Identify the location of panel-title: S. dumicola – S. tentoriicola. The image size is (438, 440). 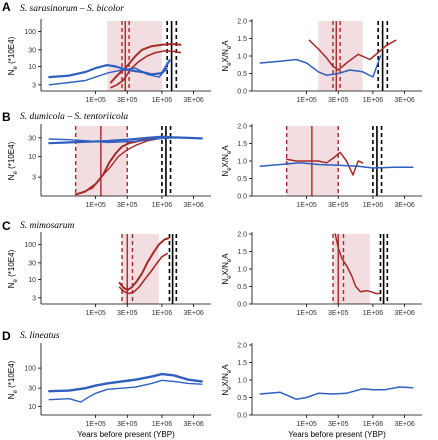
(74, 117).